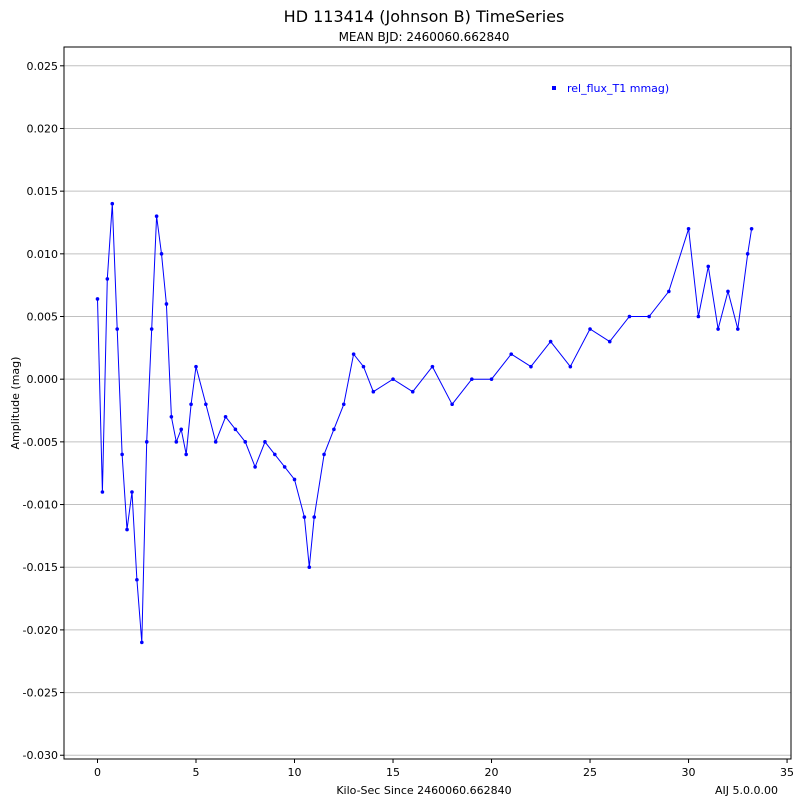  What do you see at coordinates (196, 772) in the screenshot?
I see `x-tick-label: 5` at bounding box center [196, 772].